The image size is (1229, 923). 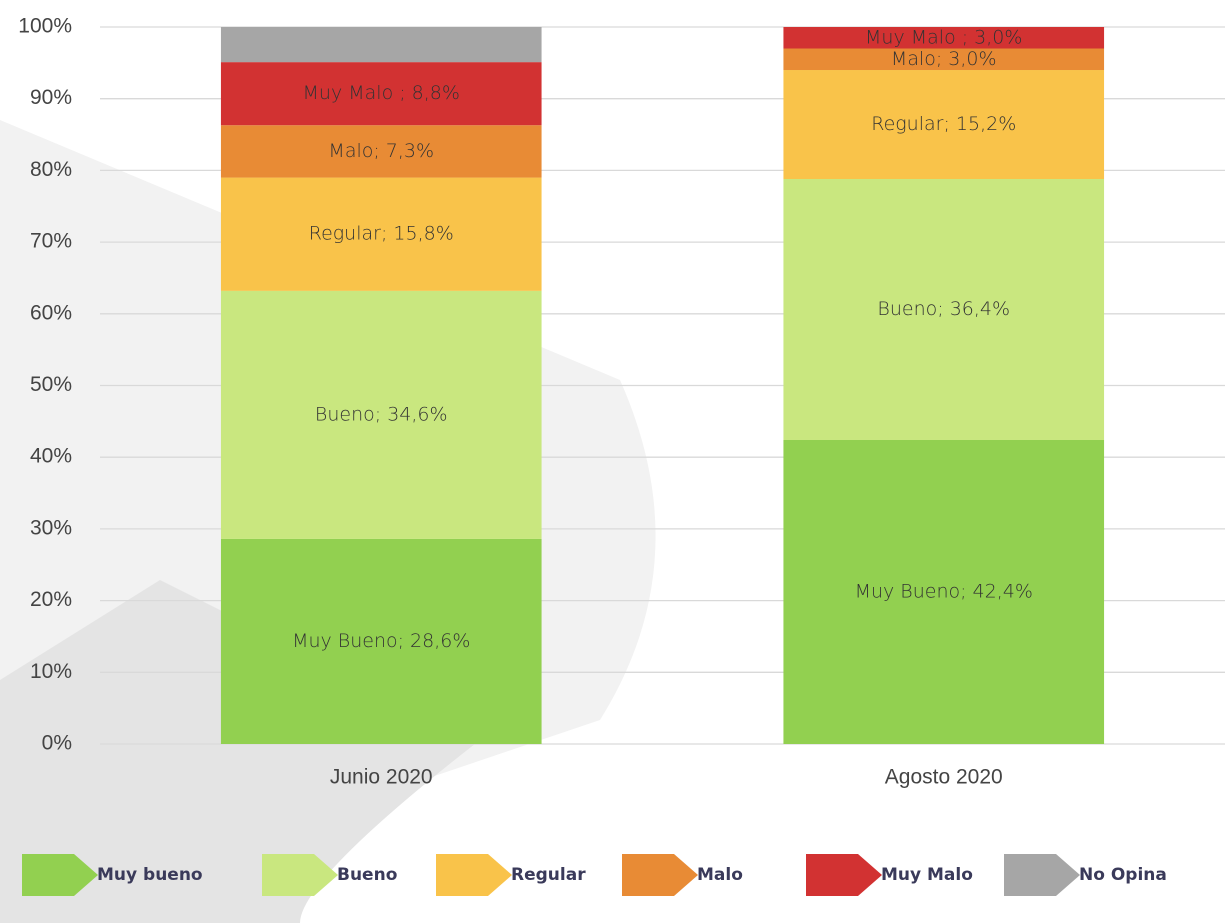 I want to click on data-label: Bueno; 34,6%, so click(x=381, y=414).